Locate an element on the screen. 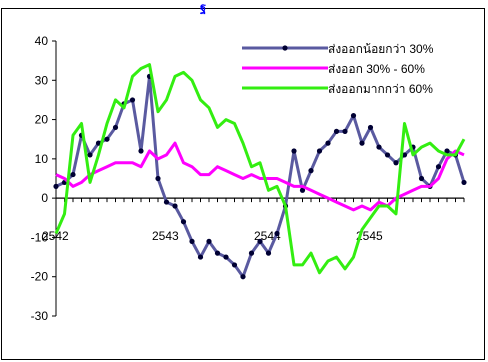 The image size is (488, 362). legend-label-1: ส่งออกน้อยกว่า 30% is located at coordinates (381, 49).